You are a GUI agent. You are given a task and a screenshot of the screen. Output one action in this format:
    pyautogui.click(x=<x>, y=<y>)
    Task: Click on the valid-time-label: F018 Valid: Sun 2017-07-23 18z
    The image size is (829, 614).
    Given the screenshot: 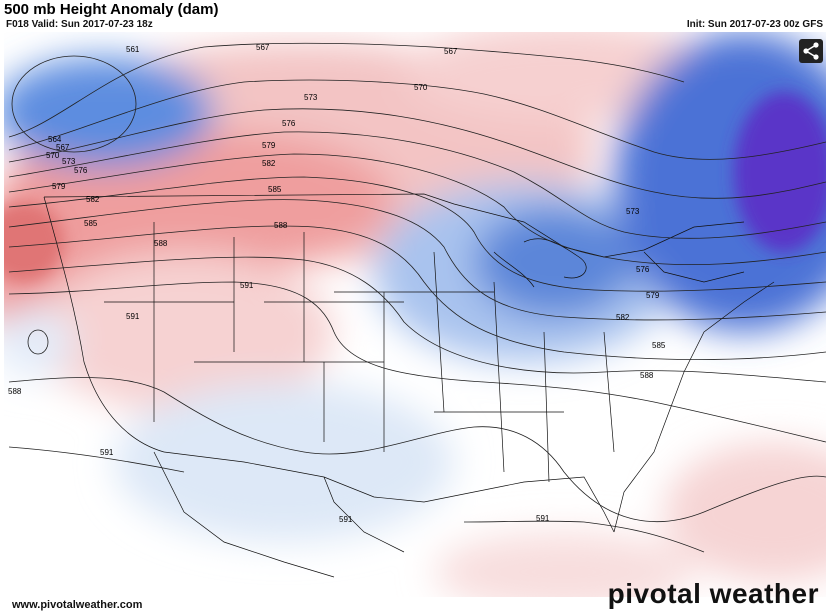 What is the action you would take?
    pyautogui.click(x=79, y=24)
    